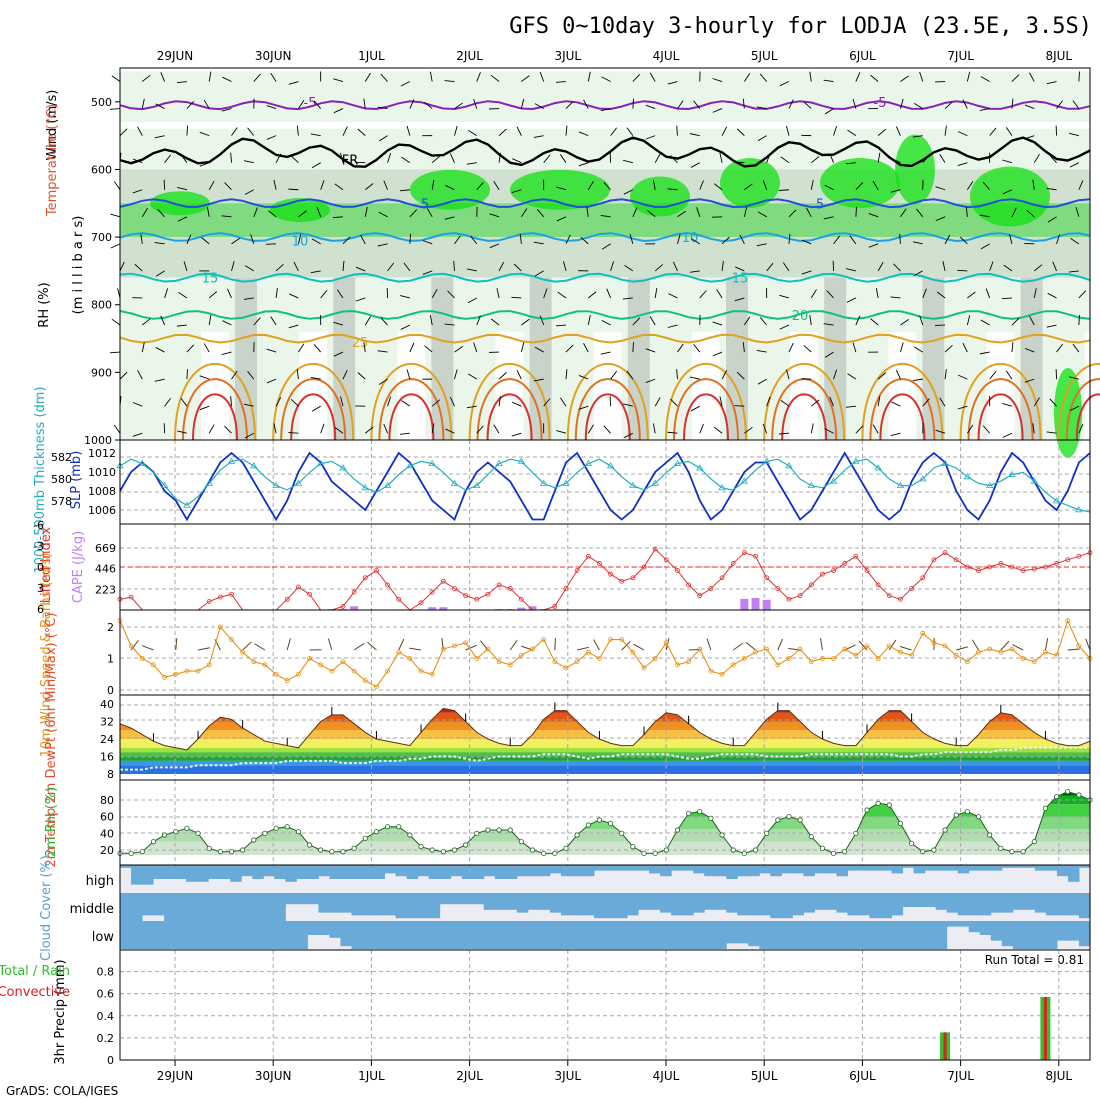 This screenshot has width=1100, height=1100. I want to click on rh-tick: 80, so click(107, 800).